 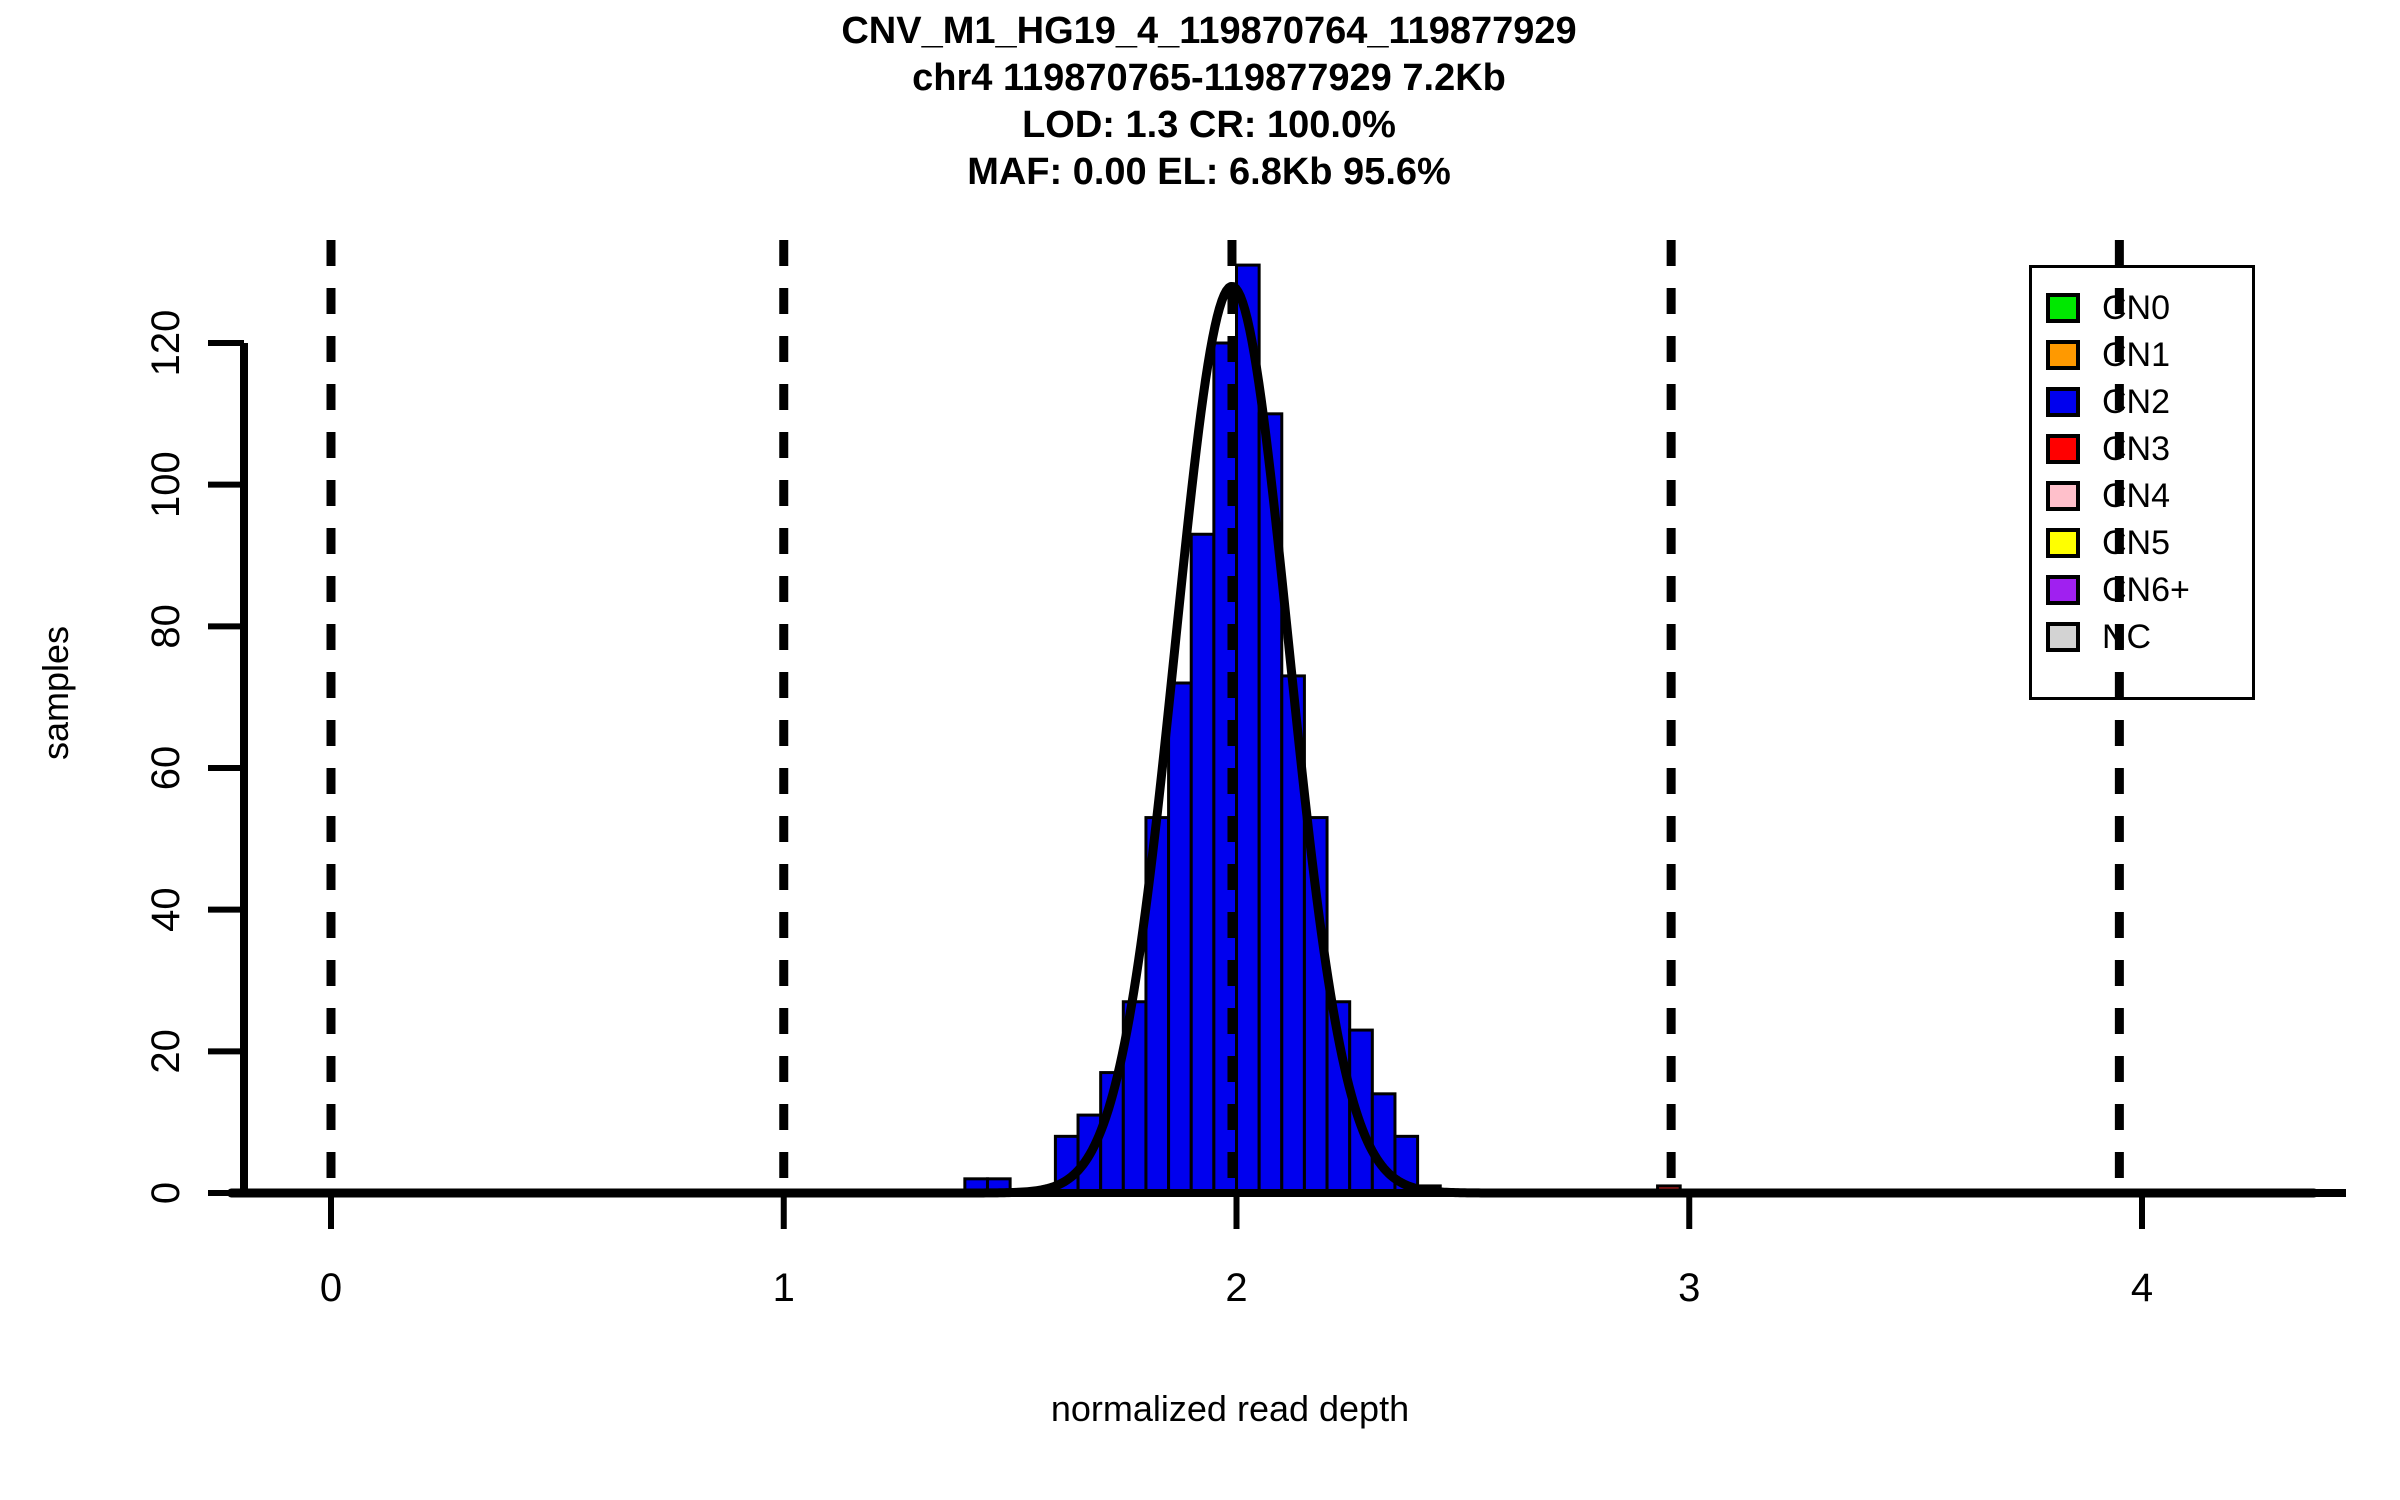 What do you see at coordinates (166, 626) in the screenshot?
I see `y-tick-label: 80` at bounding box center [166, 626].